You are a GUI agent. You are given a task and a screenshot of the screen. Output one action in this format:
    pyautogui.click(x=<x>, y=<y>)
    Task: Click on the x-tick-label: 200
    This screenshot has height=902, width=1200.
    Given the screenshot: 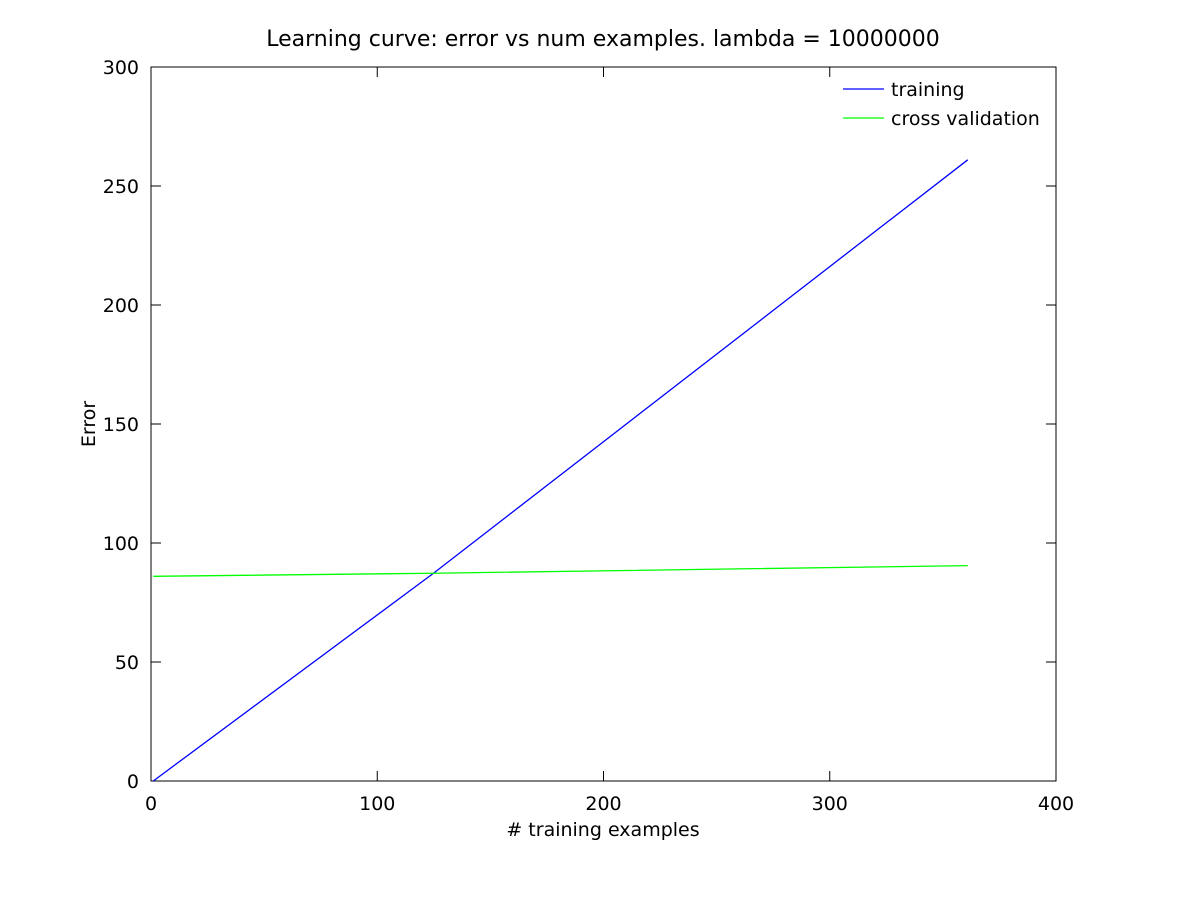 What is the action you would take?
    pyautogui.click(x=603, y=804)
    